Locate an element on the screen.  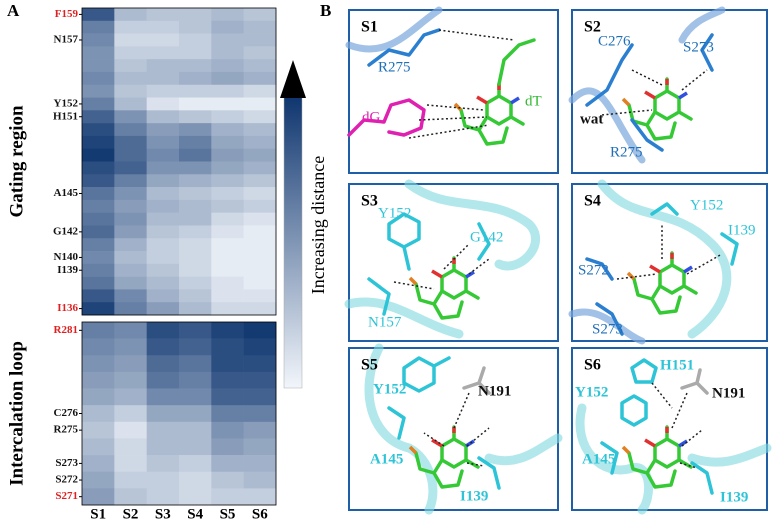
panel-name: S3 is located at coordinates (369, 201).